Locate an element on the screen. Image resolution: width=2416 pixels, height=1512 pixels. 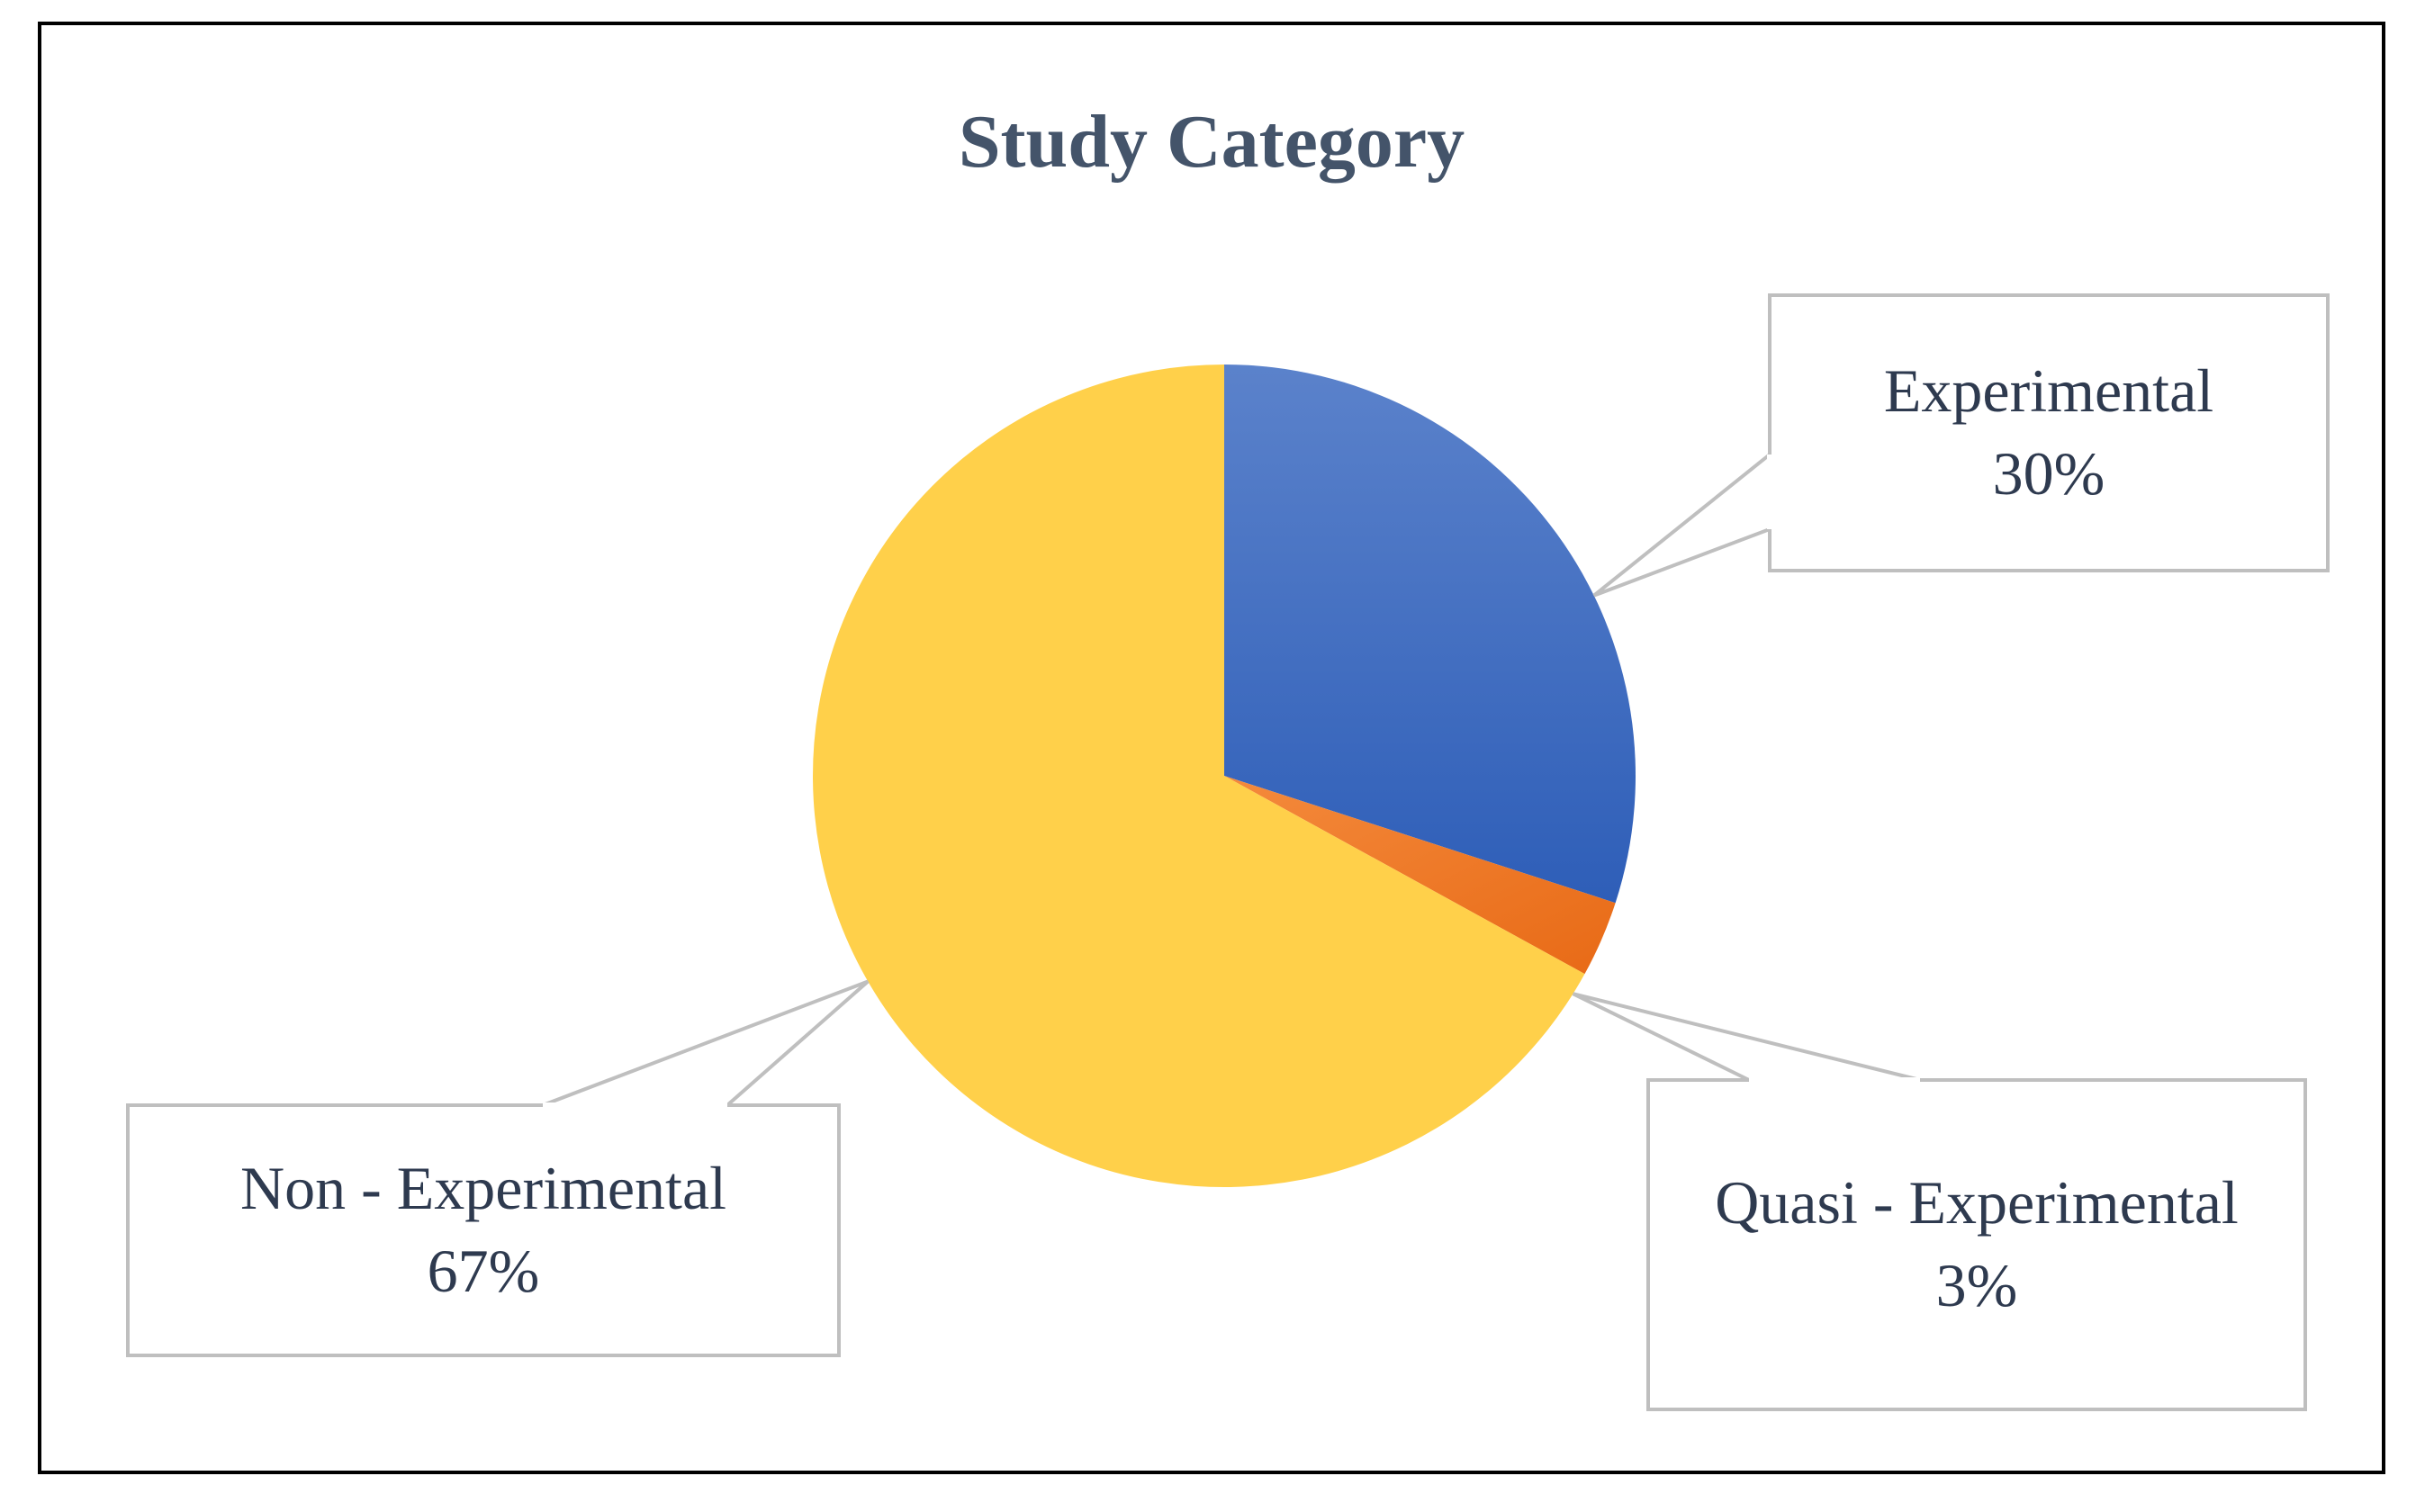
callout-leader-non-experimental is located at coordinates (706, 1043).